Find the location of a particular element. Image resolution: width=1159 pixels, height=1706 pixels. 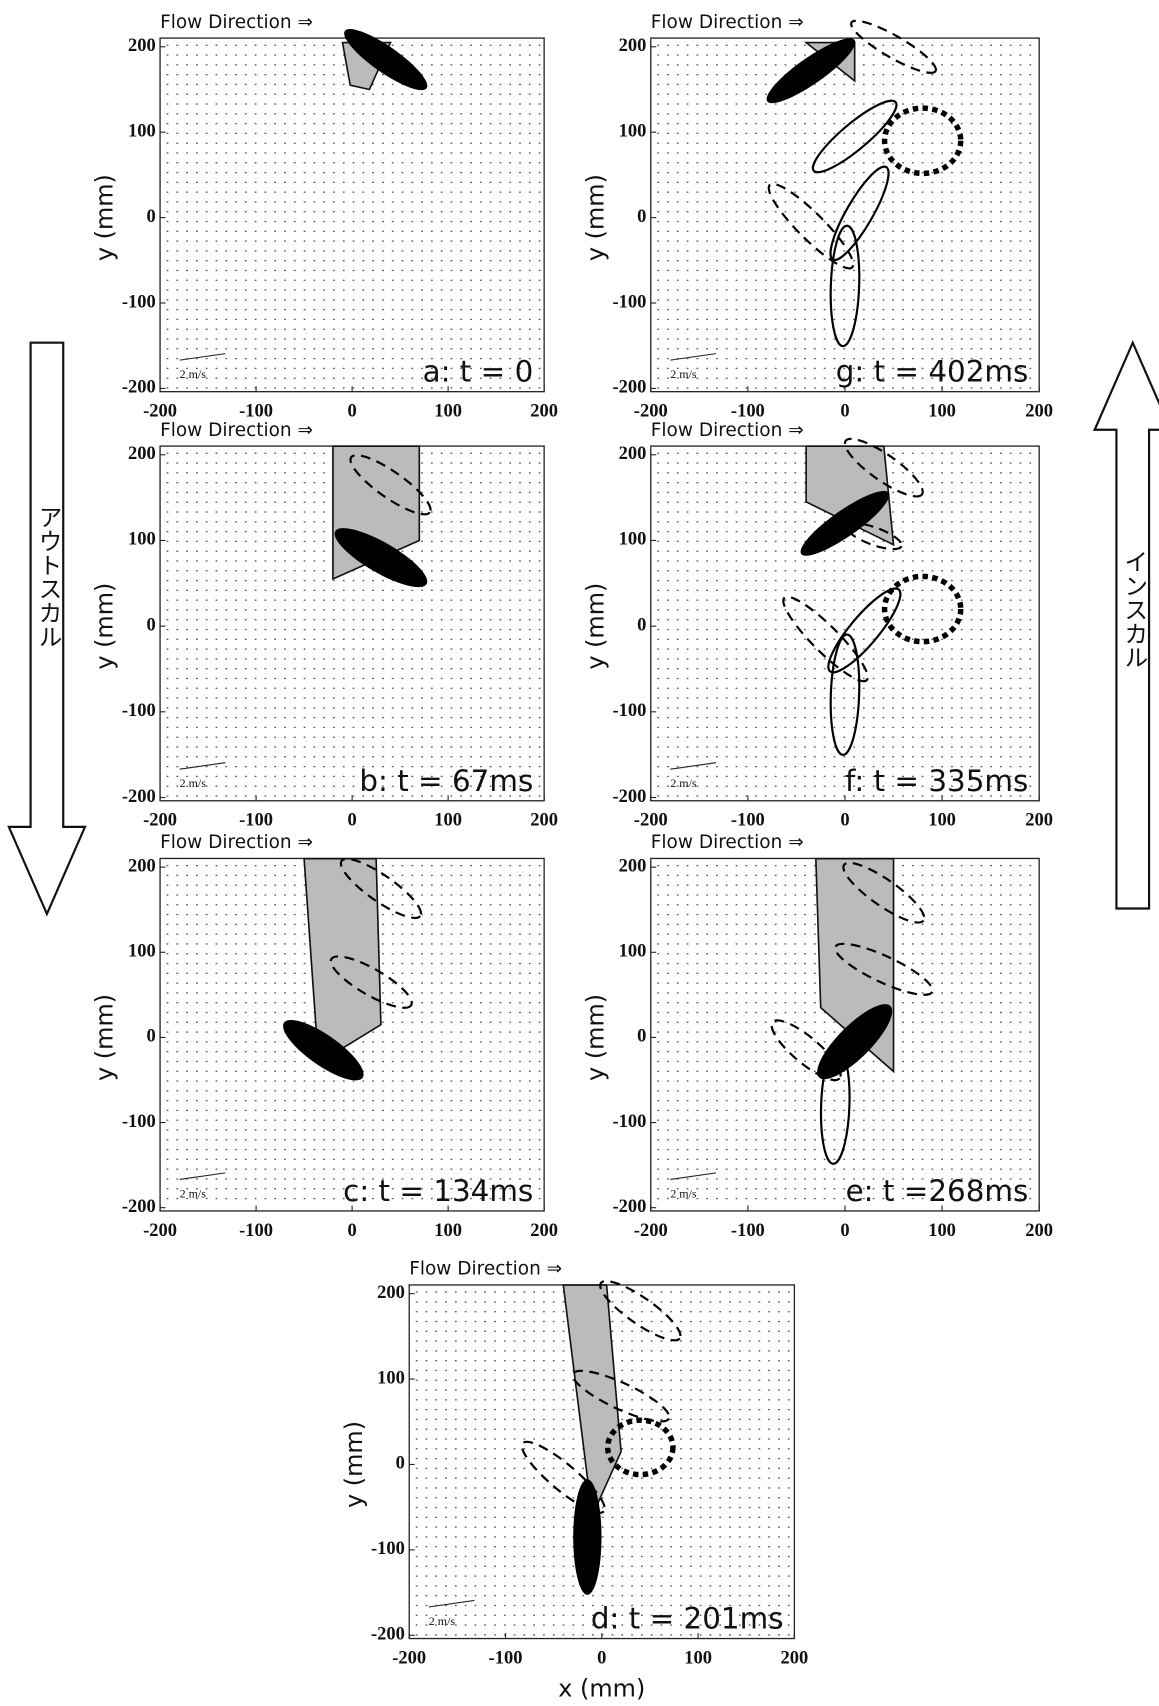

flow-direction: Flow Direction ⇒ is located at coordinates (727, 22).